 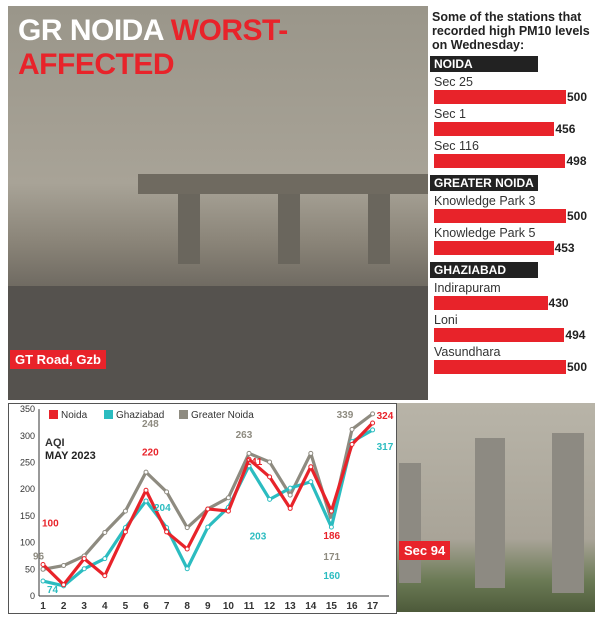 I want to click on station-bar-row: 498, so click(x=517, y=161).